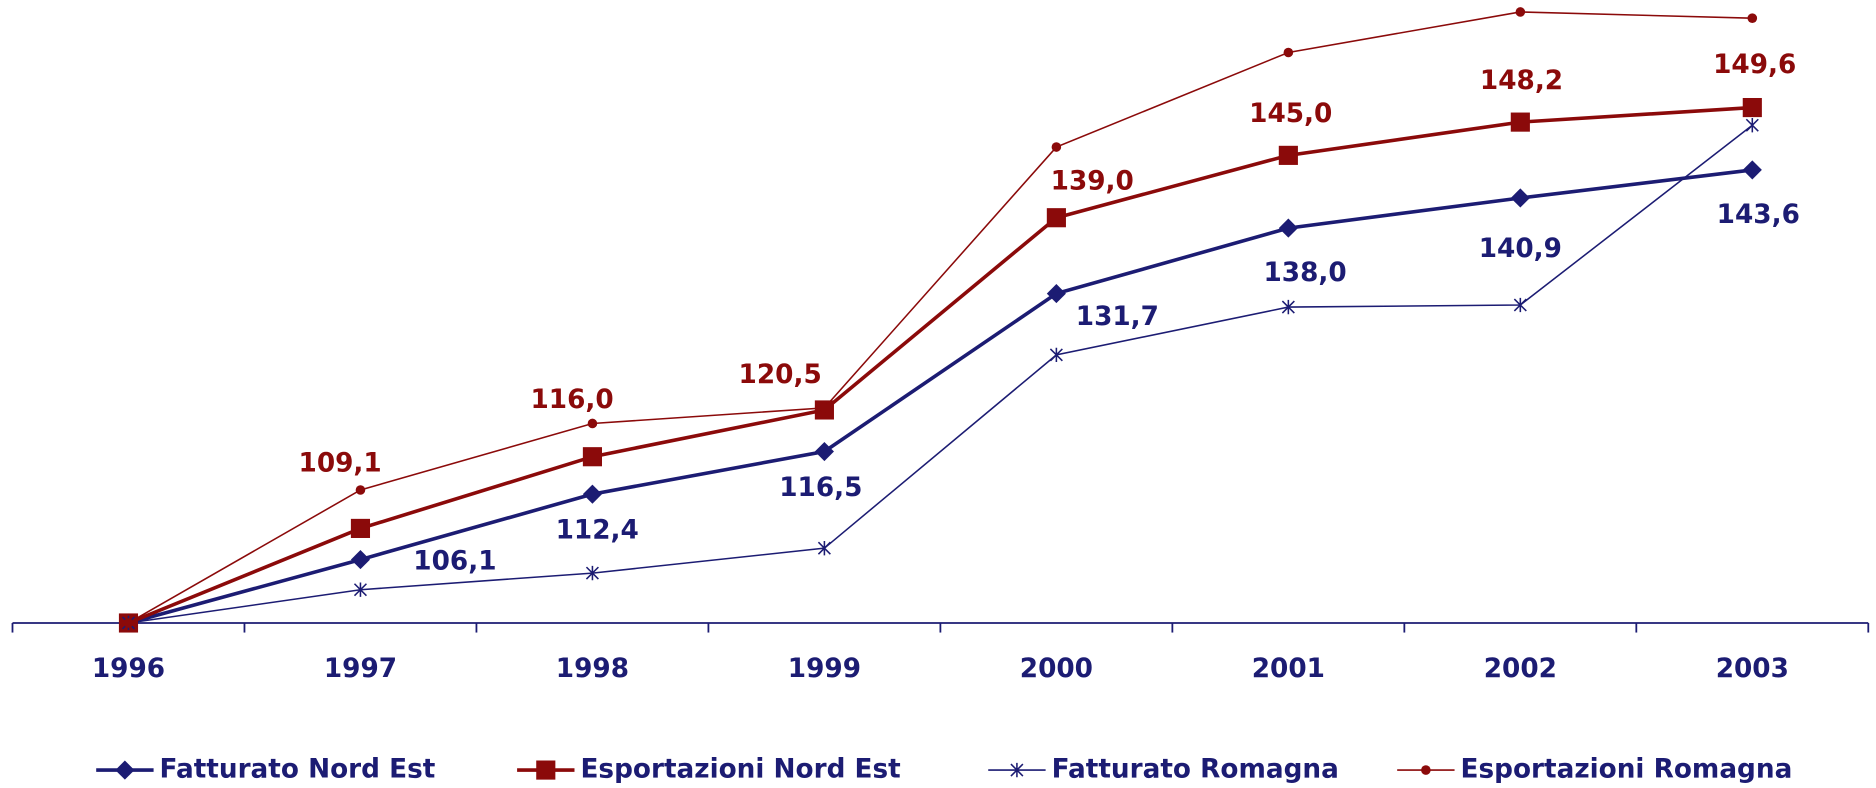 The image size is (1876, 788). I want to click on data-label: 106,1, so click(454, 561).